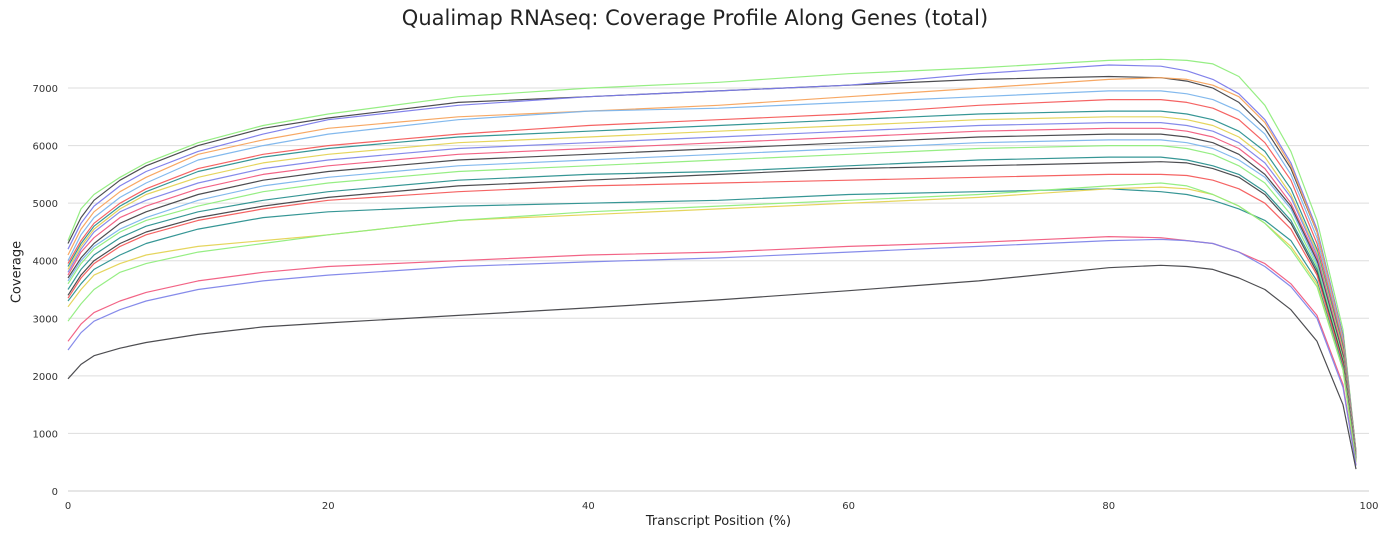 This screenshot has width=1390, height=540. What do you see at coordinates (848, 506) in the screenshot?
I see `x-tick-label: 60` at bounding box center [848, 506].